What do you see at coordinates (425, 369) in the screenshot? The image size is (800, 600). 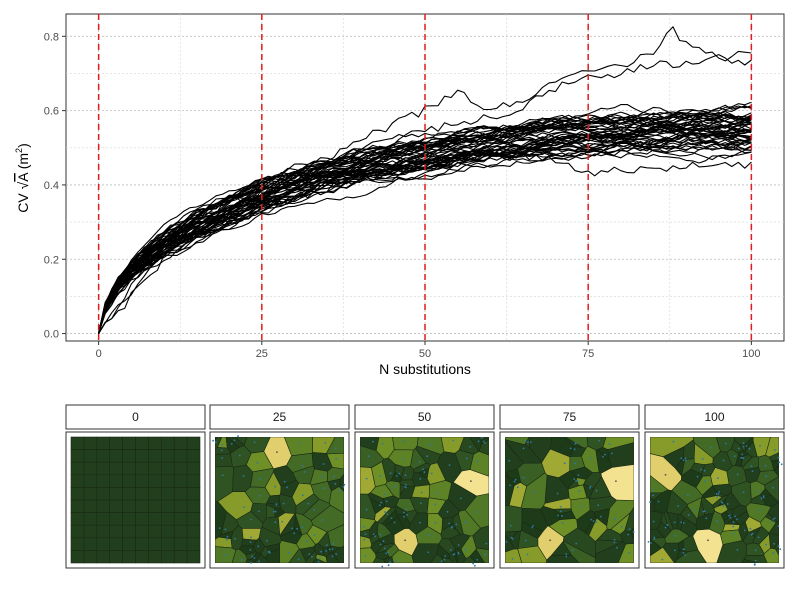 I see `x-axis-title: N substitutions` at bounding box center [425, 369].